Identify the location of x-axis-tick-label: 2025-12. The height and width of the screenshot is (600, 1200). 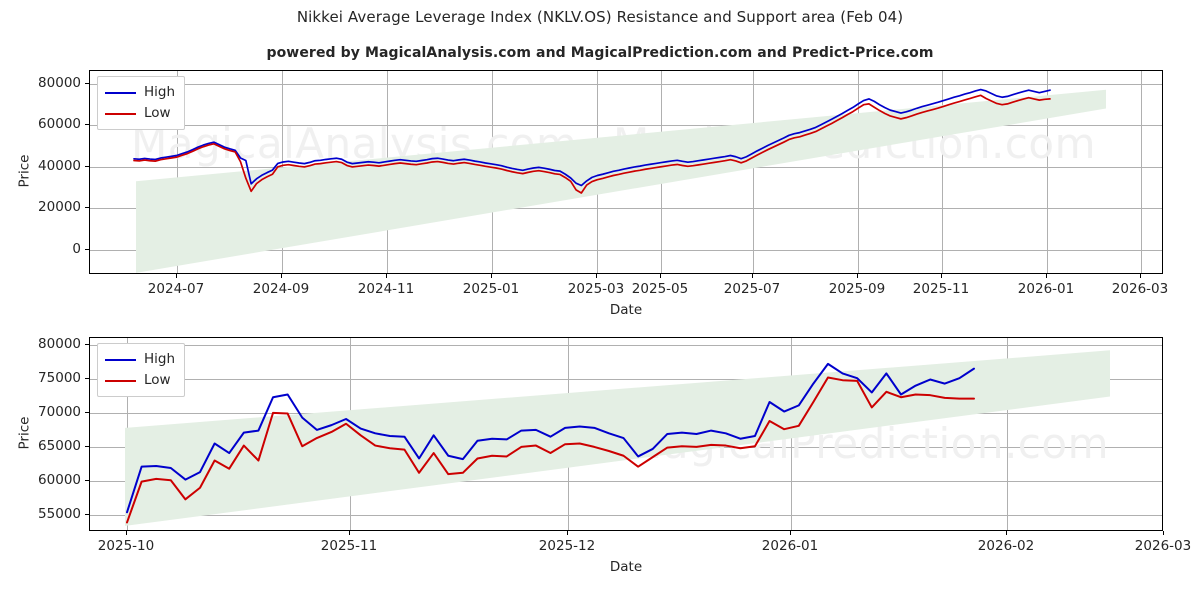
(567, 546).